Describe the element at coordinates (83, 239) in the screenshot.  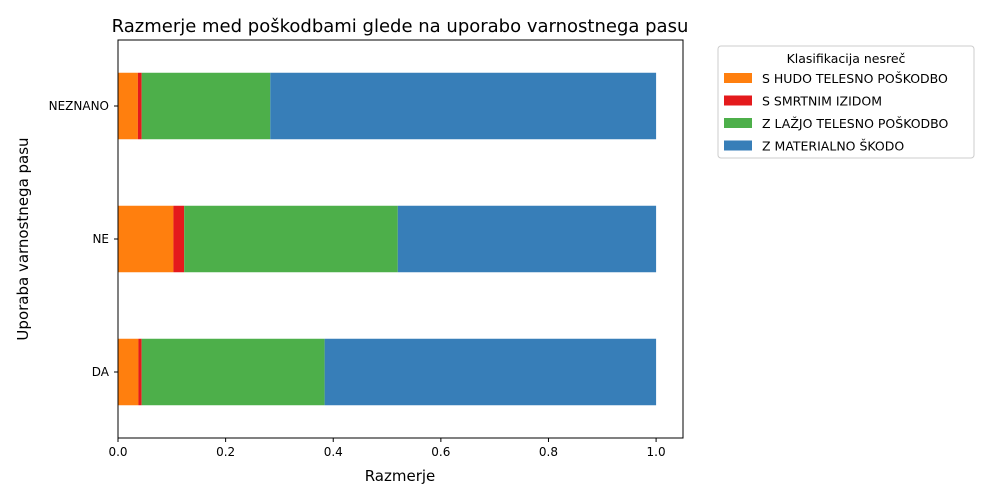
I see `y-axis-ticks: DA NE NEZNANO` at that location.